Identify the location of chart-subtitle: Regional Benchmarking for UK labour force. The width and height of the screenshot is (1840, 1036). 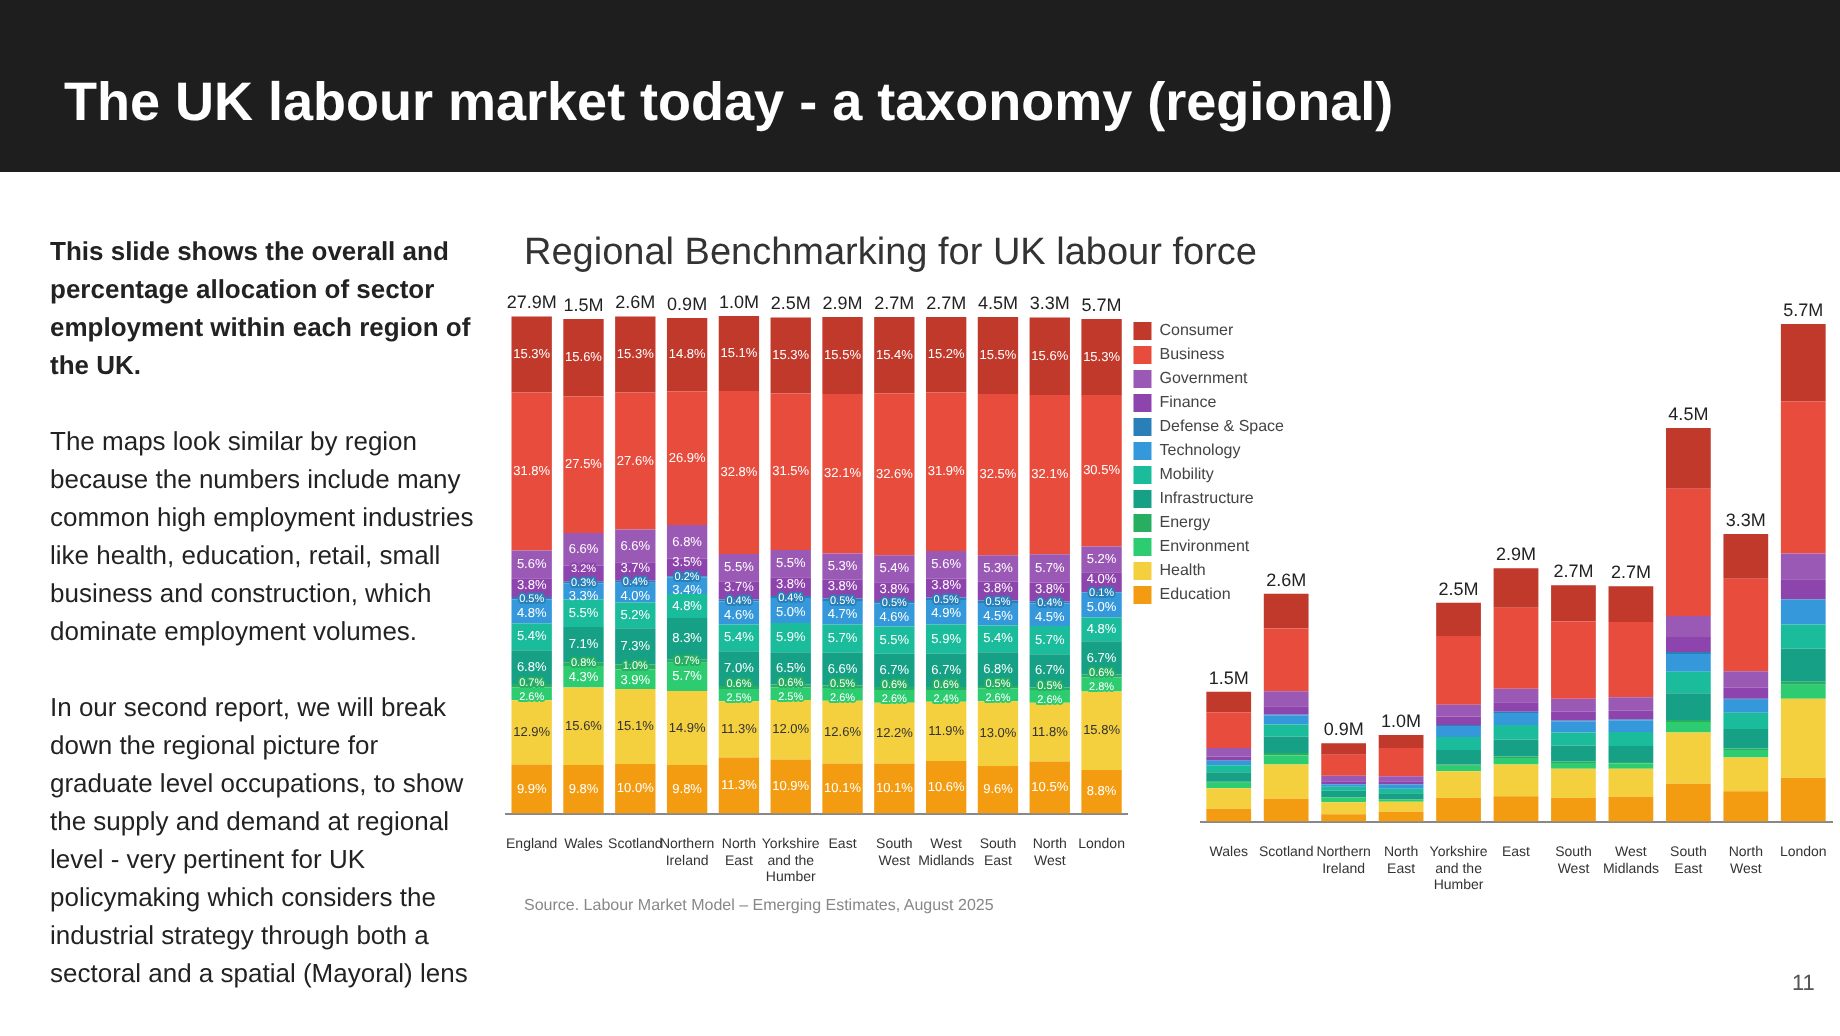
(890, 254).